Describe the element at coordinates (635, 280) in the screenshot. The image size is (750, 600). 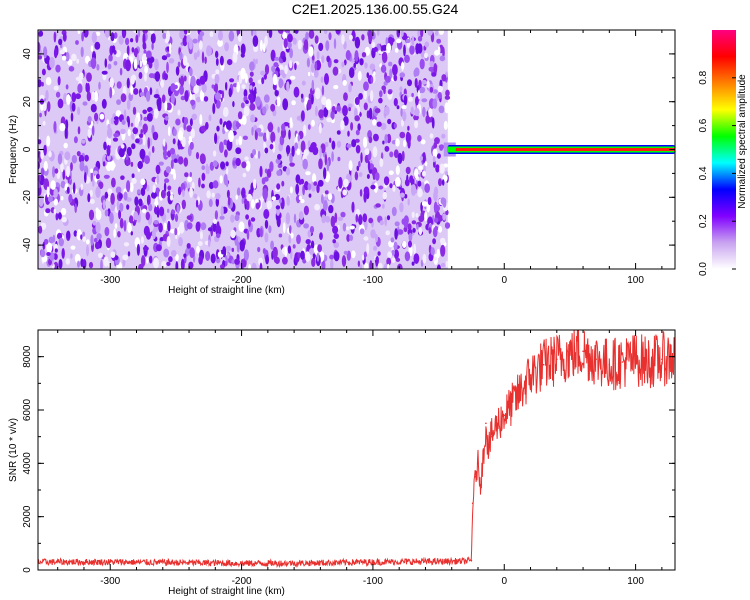
I see `x-tick-label: 100` at that location.